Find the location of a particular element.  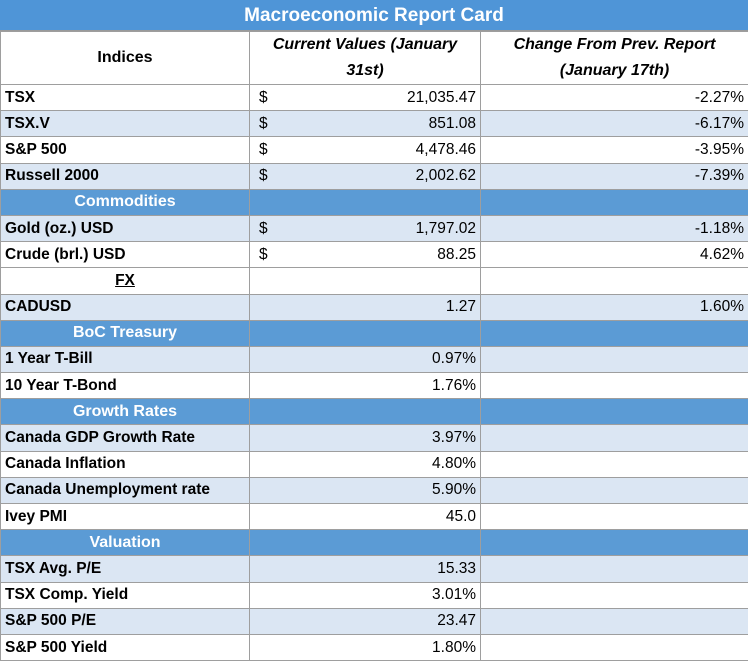

current-value-cell: 4.80% is located at coordinates (365, 464).